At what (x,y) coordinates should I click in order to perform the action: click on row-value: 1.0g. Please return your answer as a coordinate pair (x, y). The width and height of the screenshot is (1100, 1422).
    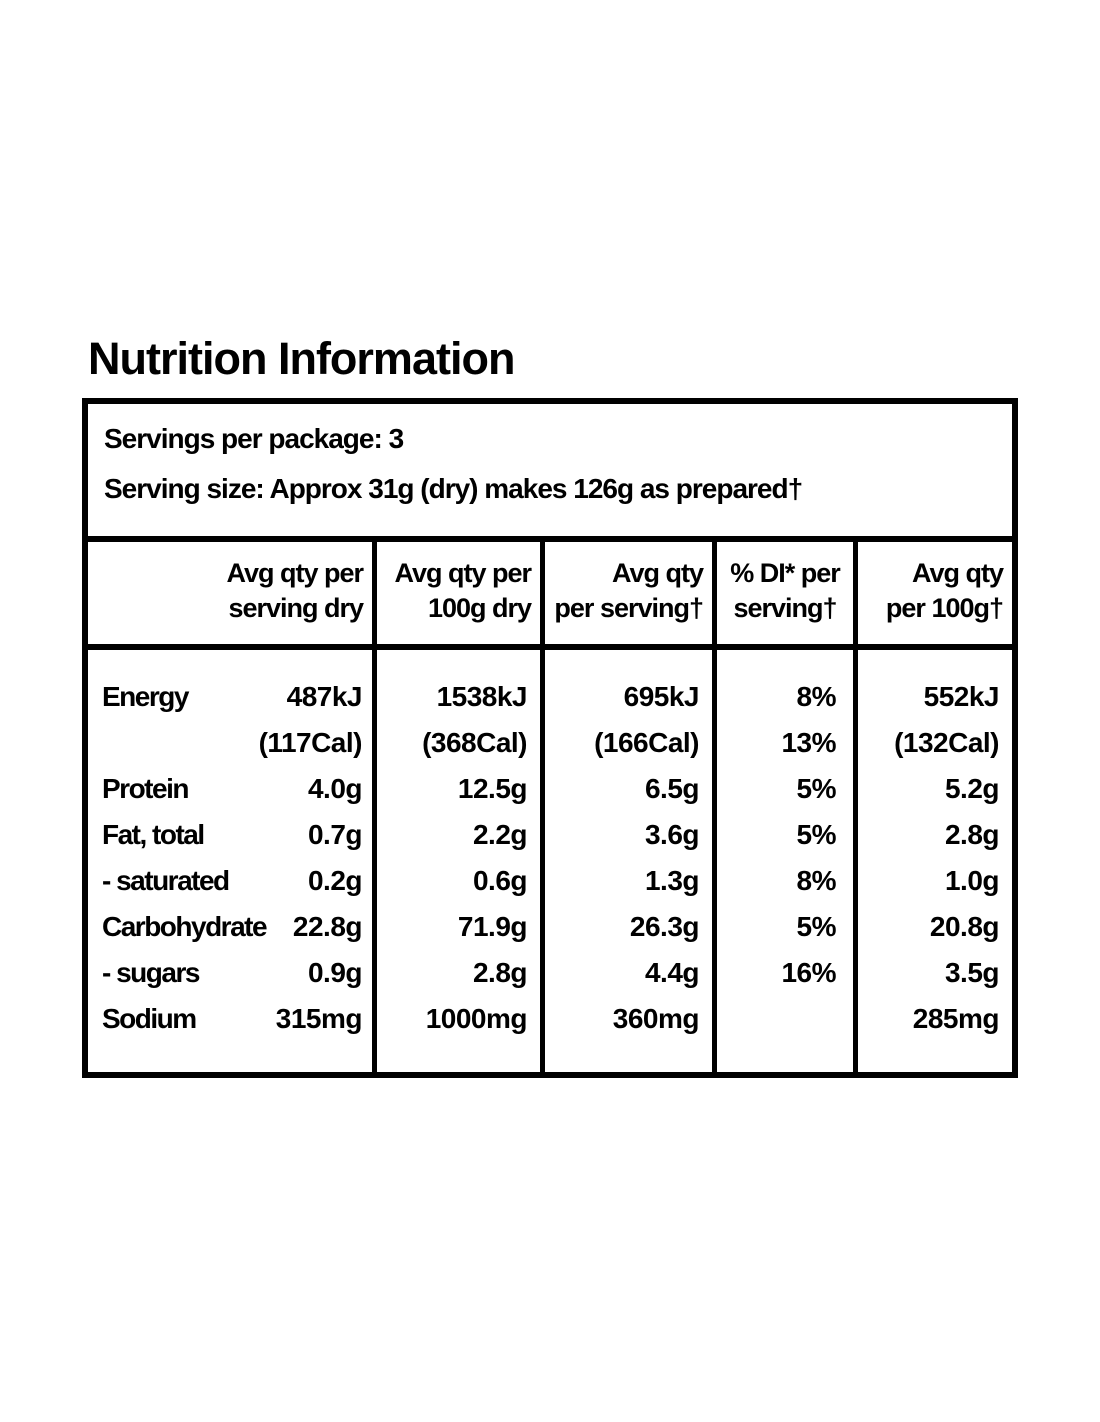
    Looking at the image, I should click on (972, 880).